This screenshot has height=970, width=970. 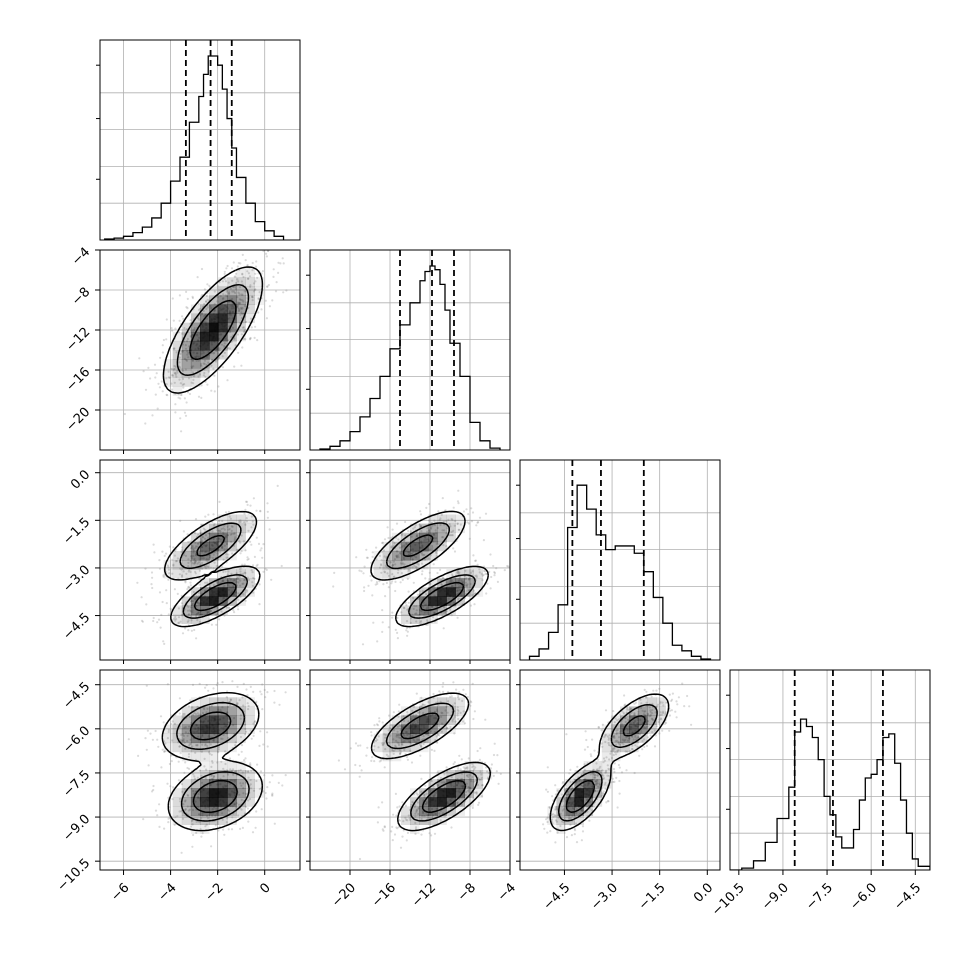 I want to click on x-tick-label: −6, so click(x=120, y=892).